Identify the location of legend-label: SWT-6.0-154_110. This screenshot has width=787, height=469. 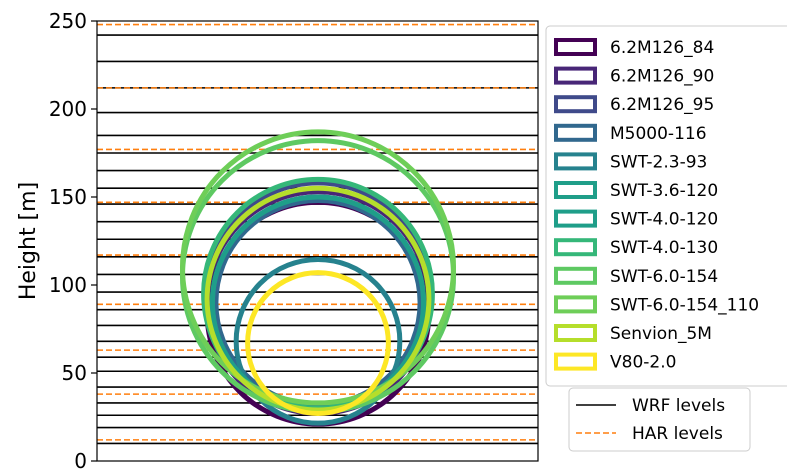
(684, 305).